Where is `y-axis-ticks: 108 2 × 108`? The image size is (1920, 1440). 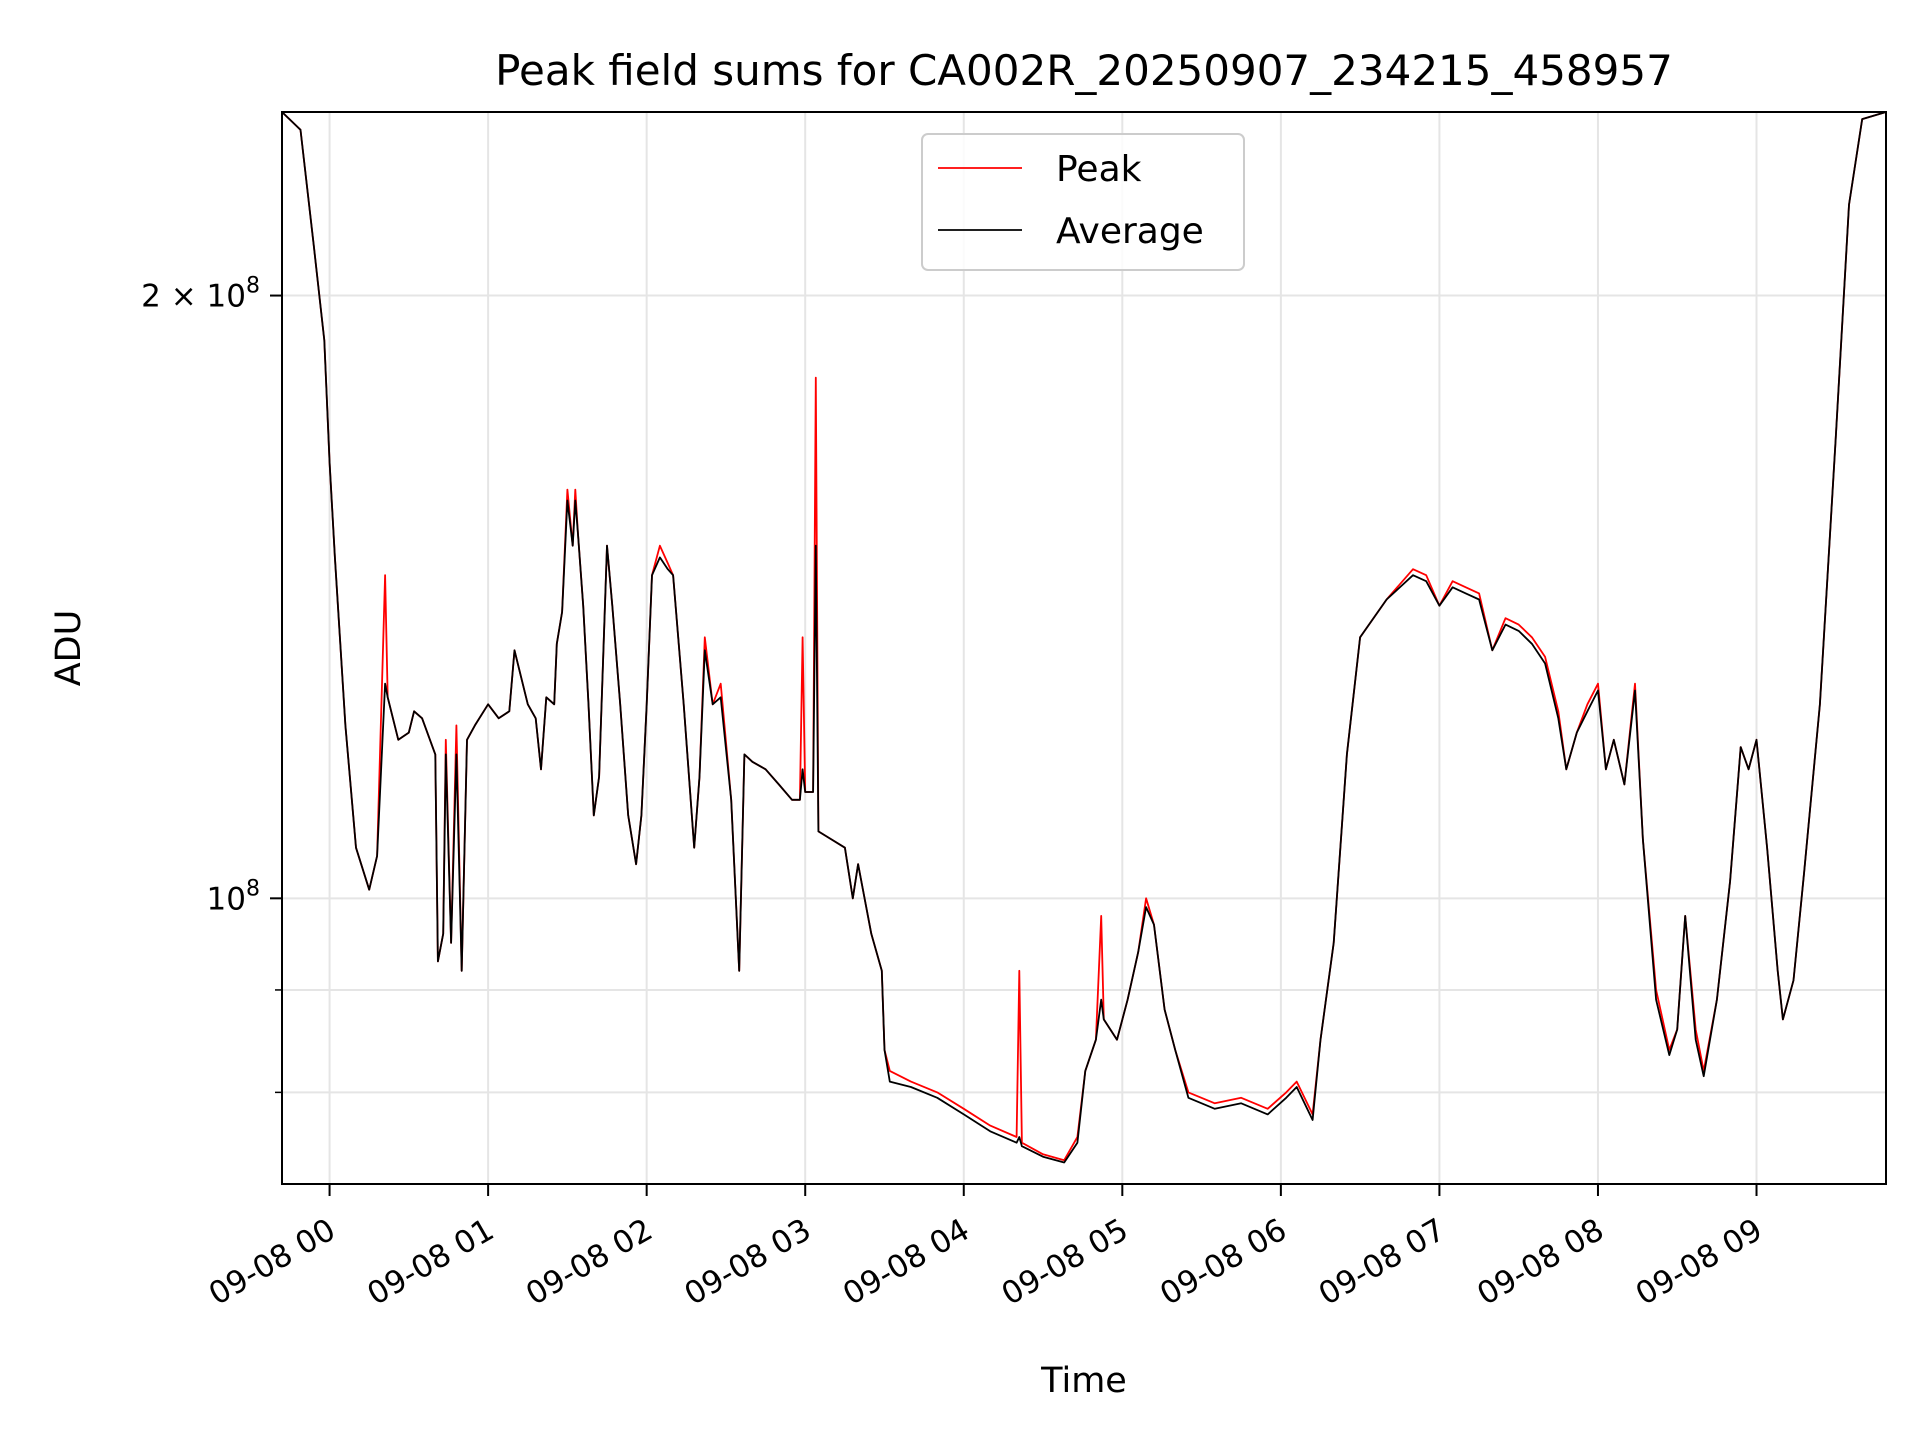
y-axis-ticks: 108 2 × 108 is located at coordinates (211, 684).